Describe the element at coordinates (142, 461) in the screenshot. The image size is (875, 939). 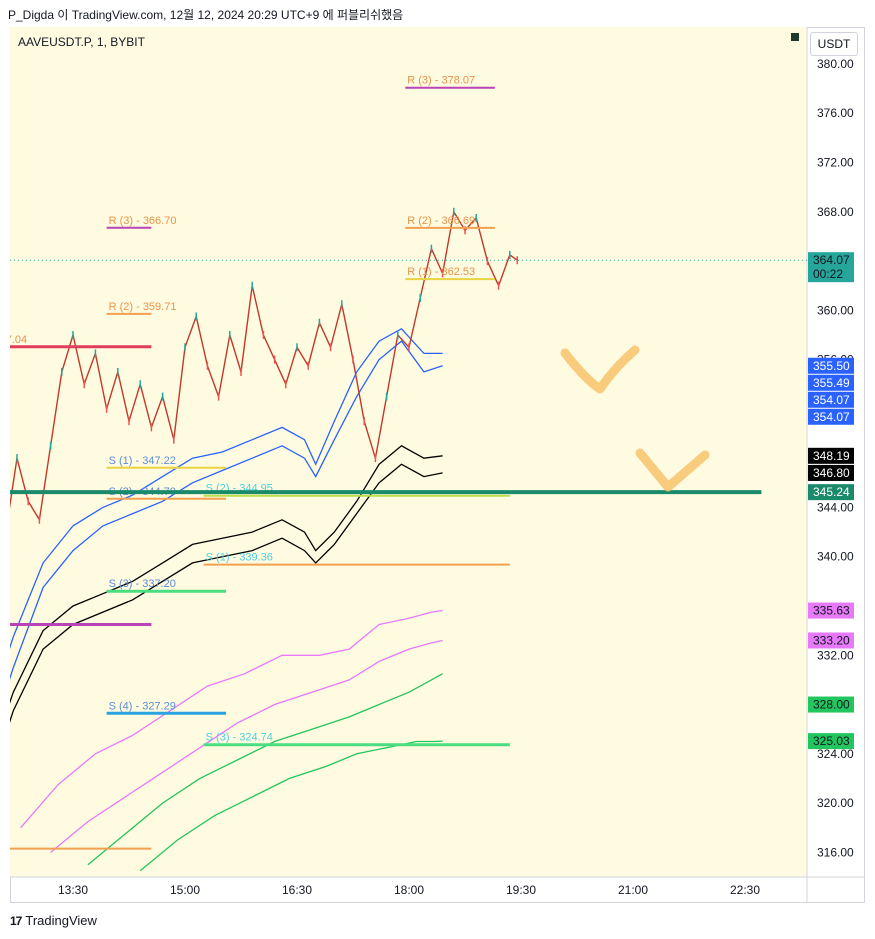
I see `pivot-level-label: S (1) - 347.22` at that location.